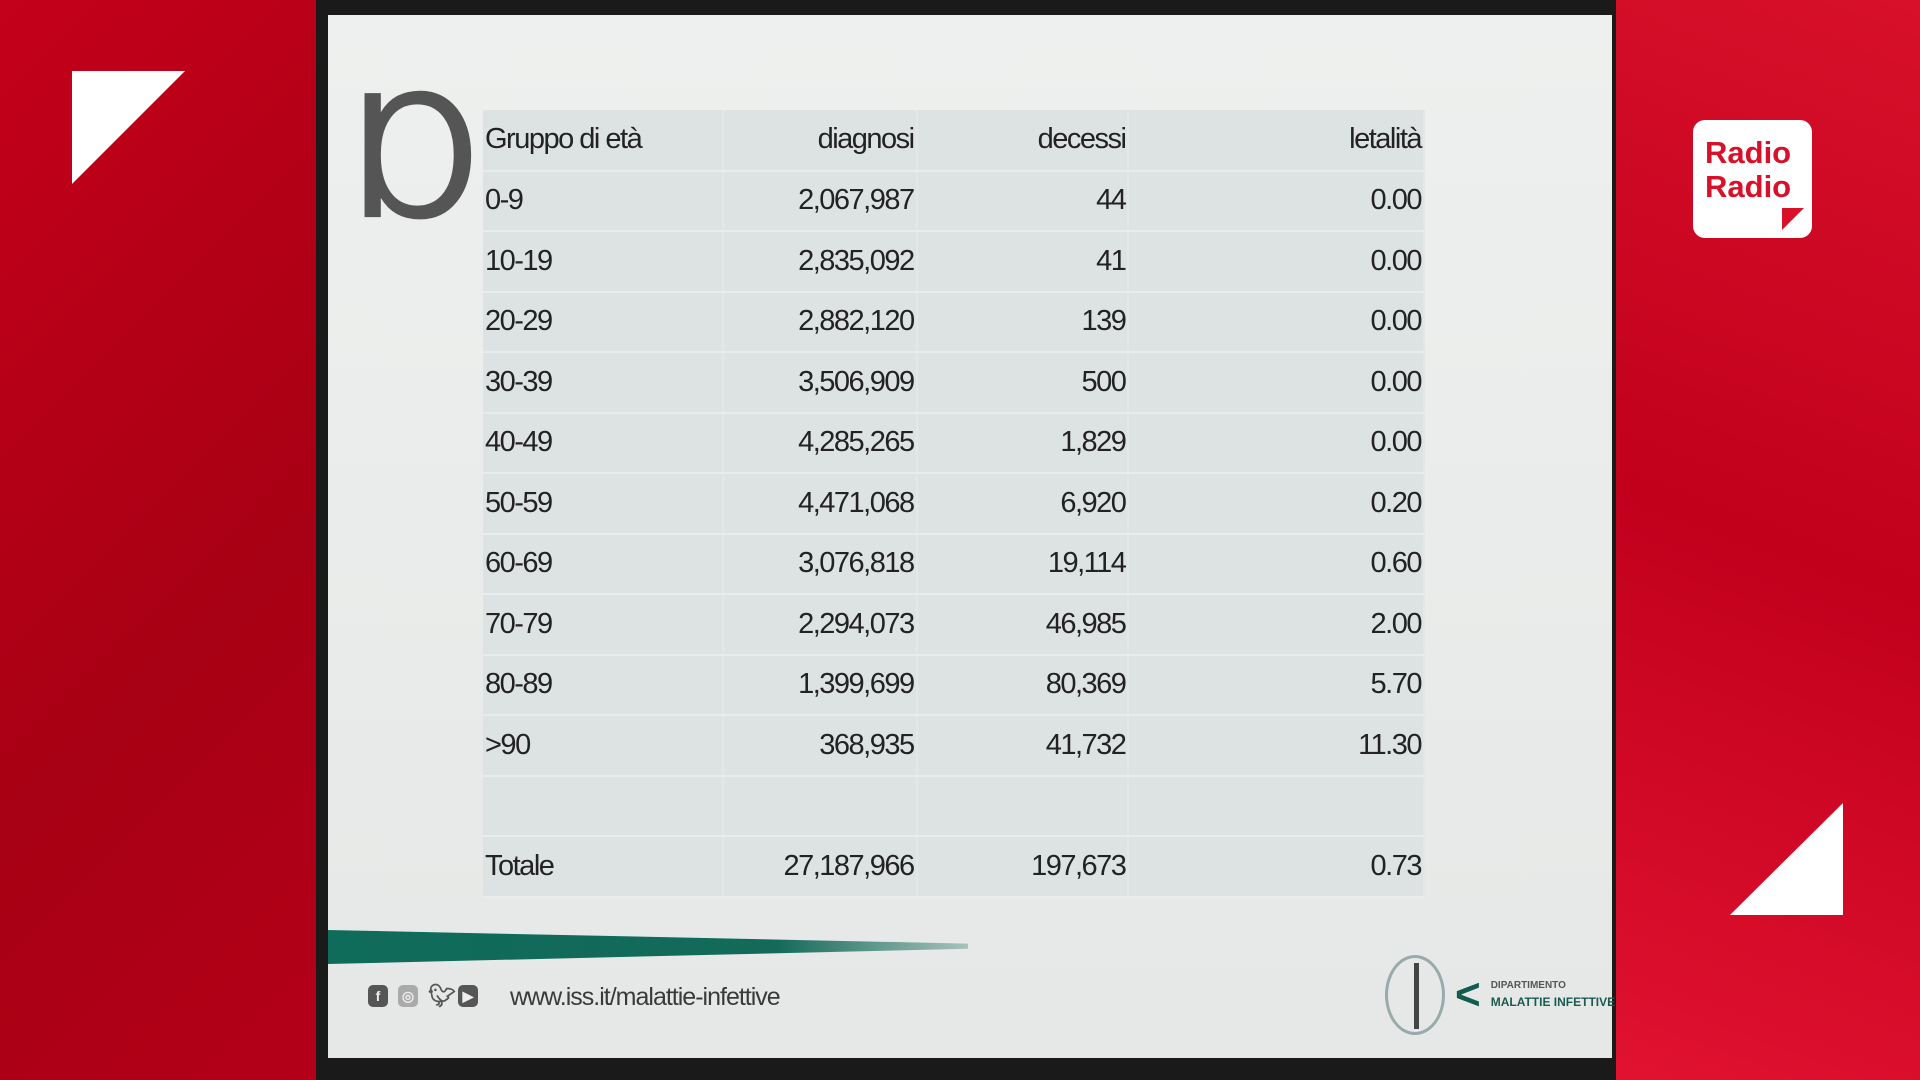  What do you see at coordinates (603, 564) in the screenshot?
I see `cell-age-group: 60-69` at bounding box center [603, 564].